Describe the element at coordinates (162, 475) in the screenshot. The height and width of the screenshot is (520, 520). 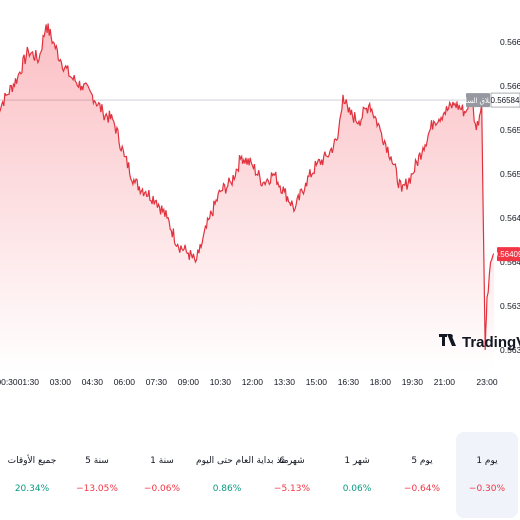
I see `performance-period-button: 1 سنة −0.06%` at that location.